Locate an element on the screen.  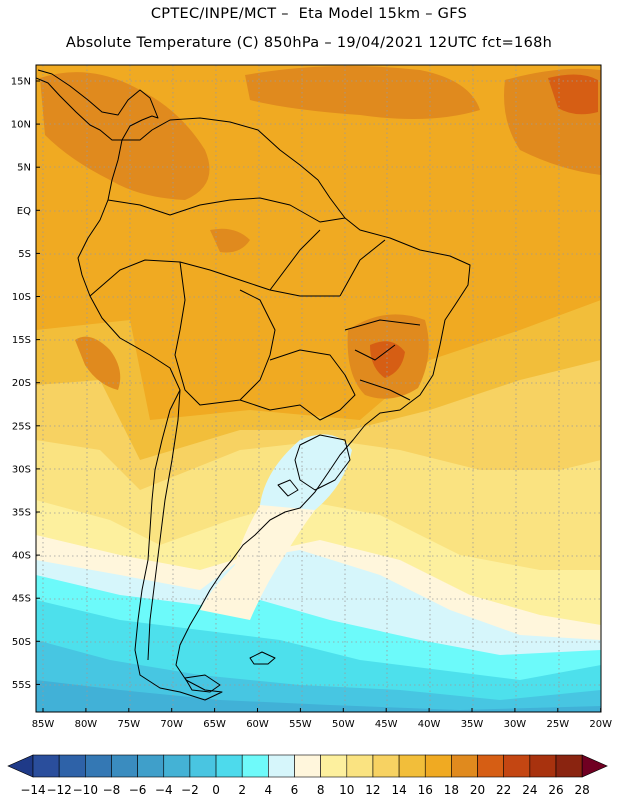
lon-label: 85W is located at coordinates (43, 724).